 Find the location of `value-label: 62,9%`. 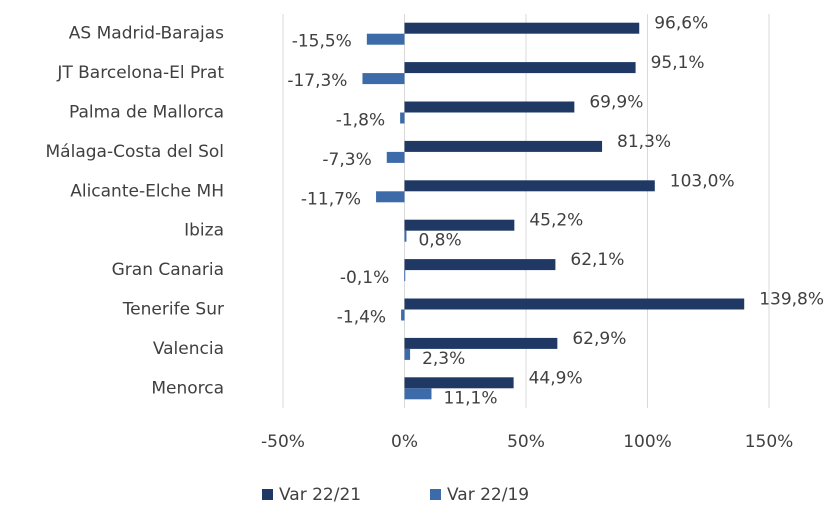

value-label: 62,9% is located at coordinates (599, 339).